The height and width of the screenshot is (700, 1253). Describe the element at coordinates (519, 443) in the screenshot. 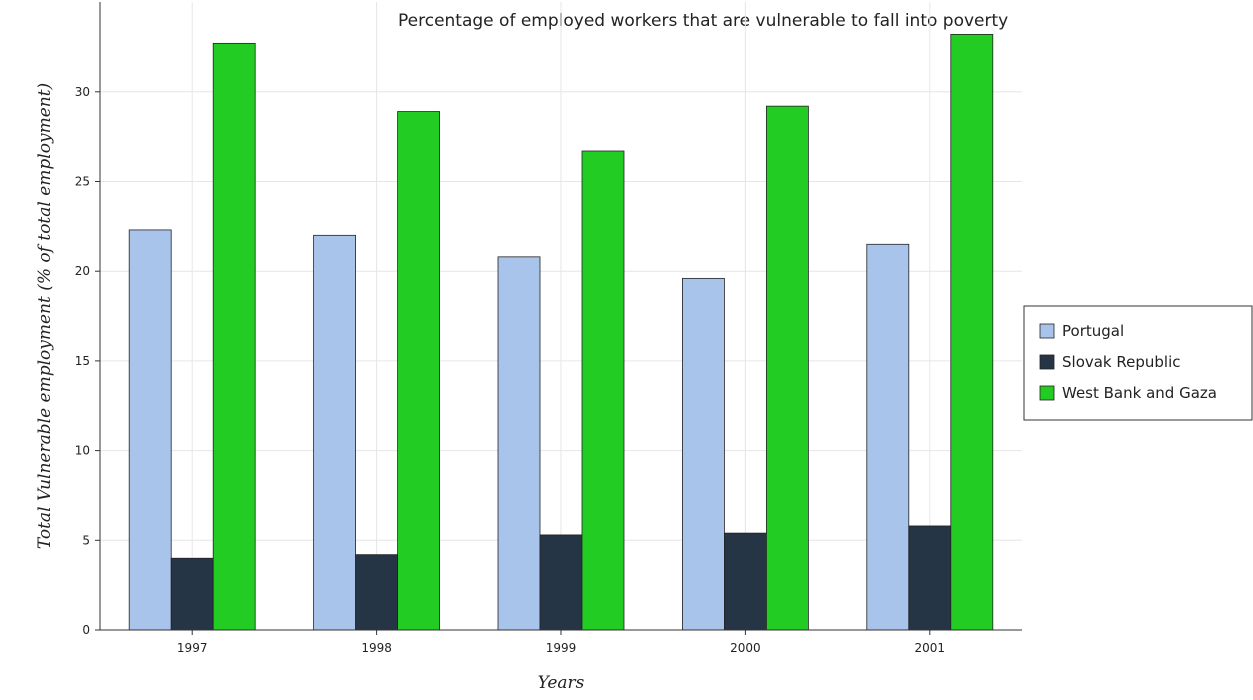

I see `bar-portugal-1999` at that location.